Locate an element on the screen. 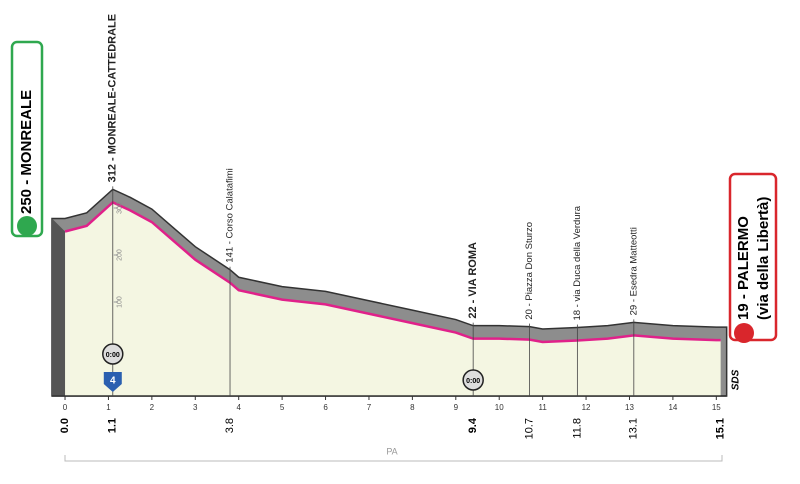 This screenshot has width=800, height=484. km-marker: 1.1 is located at coordinates (113, 425).